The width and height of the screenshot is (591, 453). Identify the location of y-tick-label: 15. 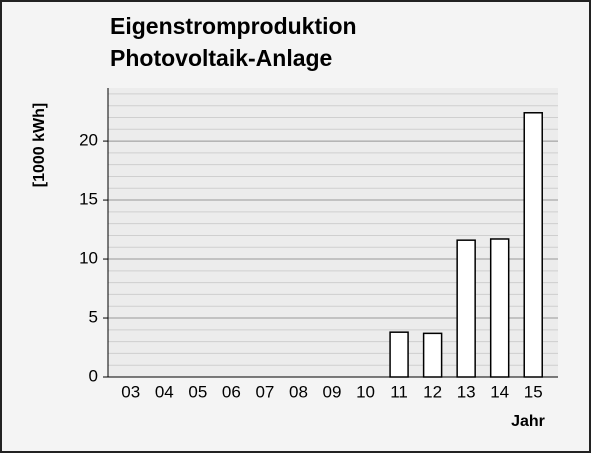
(88, 199).